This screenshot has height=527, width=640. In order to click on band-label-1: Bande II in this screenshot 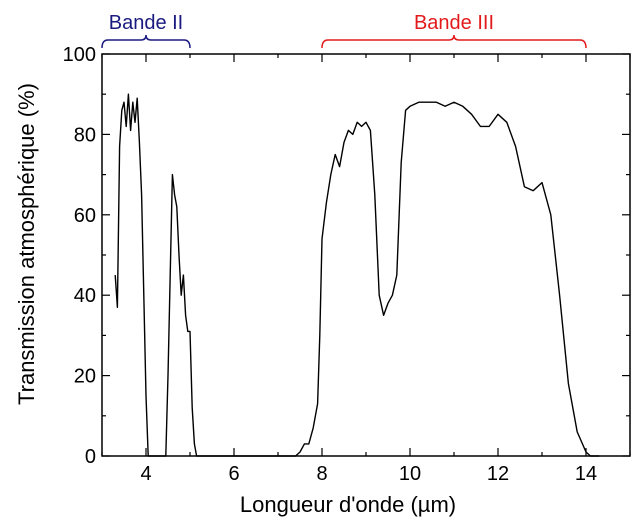, I will do `click(146, 23)`.